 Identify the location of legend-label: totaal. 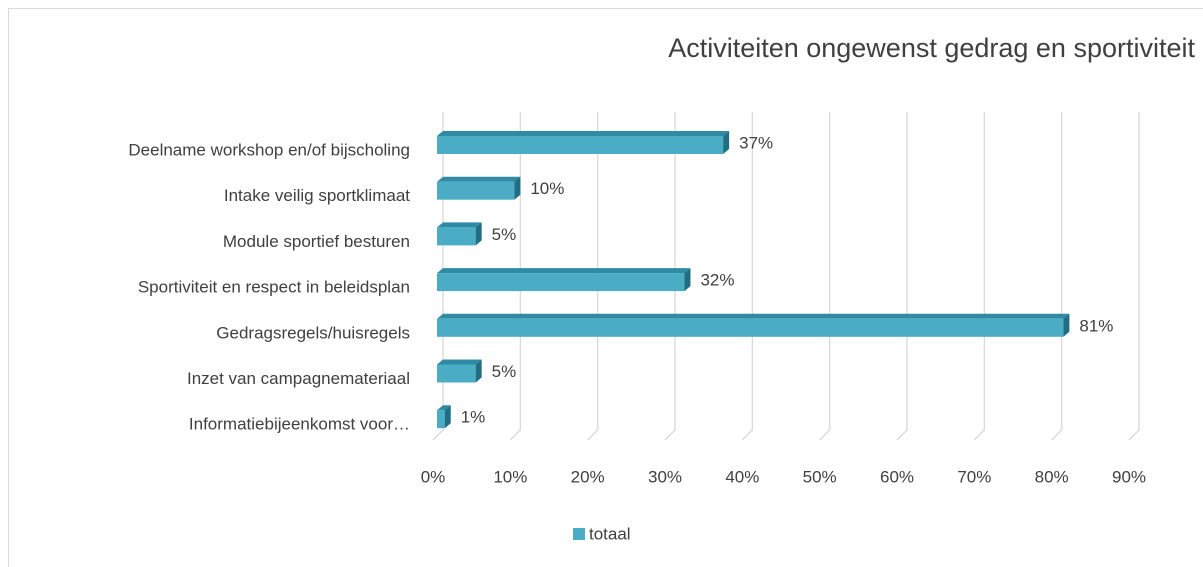
(610, 533).